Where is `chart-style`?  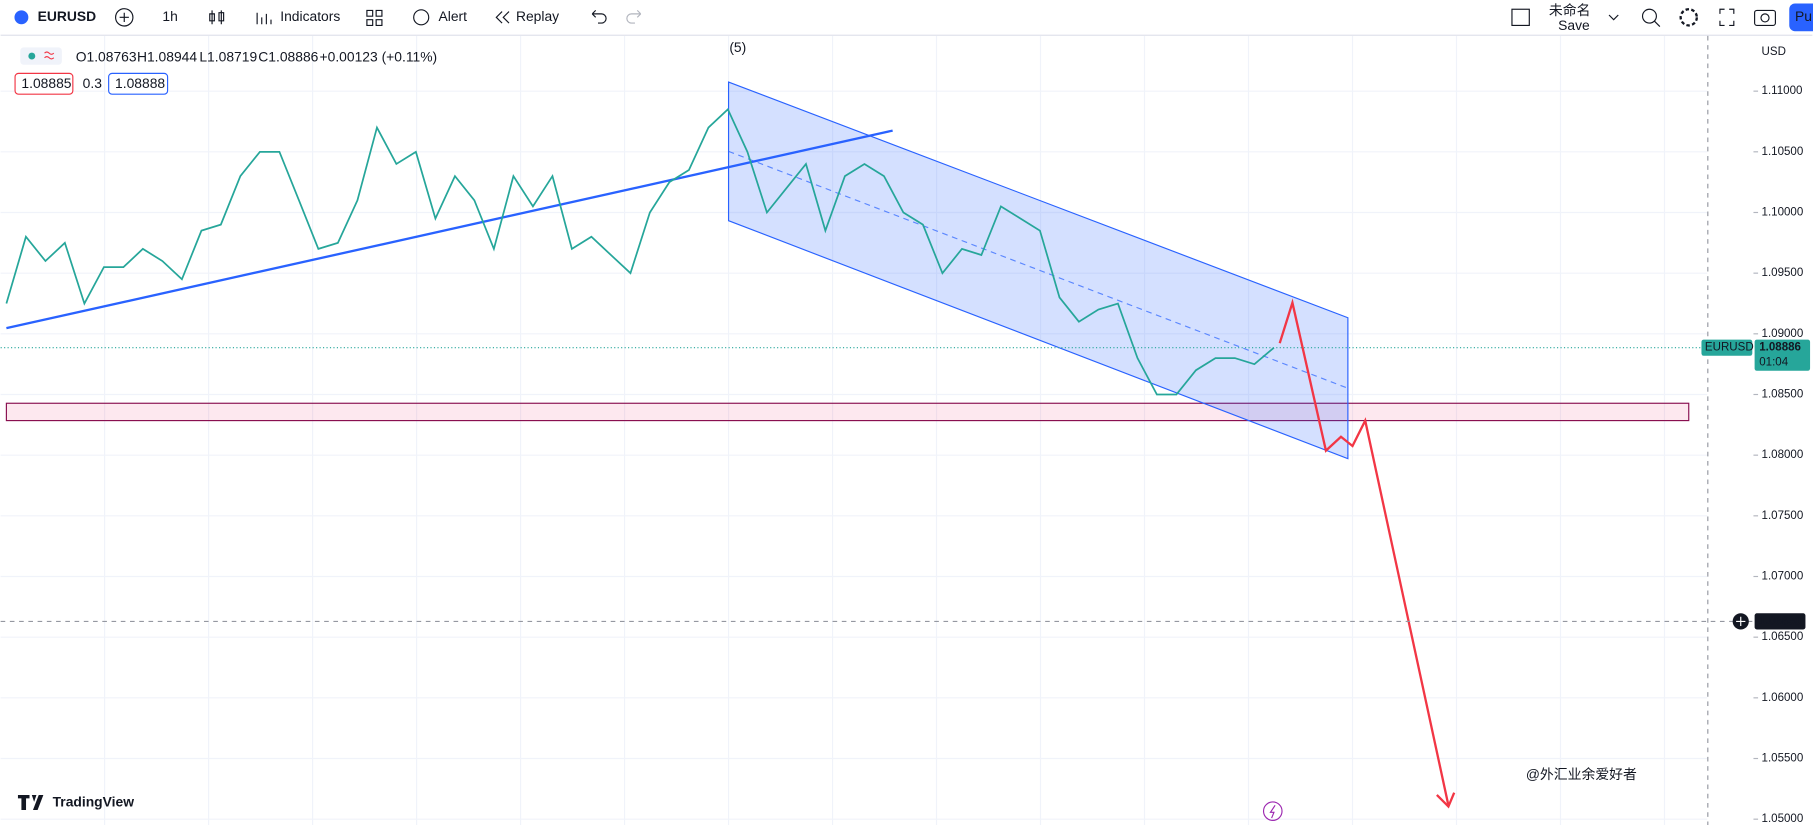 chart-style is located at coordinates (217, 17).